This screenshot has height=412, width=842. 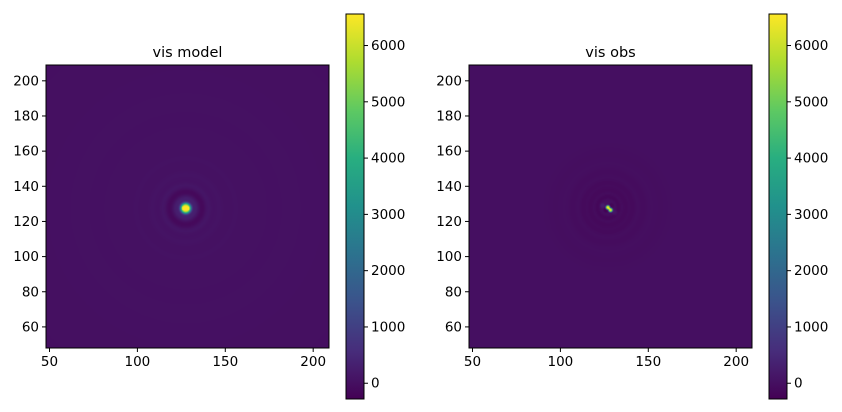 What do you see at coordinates (188, 53) in the screenshot?
I see `chart-title: vis model` at bounding box center [188, 53].